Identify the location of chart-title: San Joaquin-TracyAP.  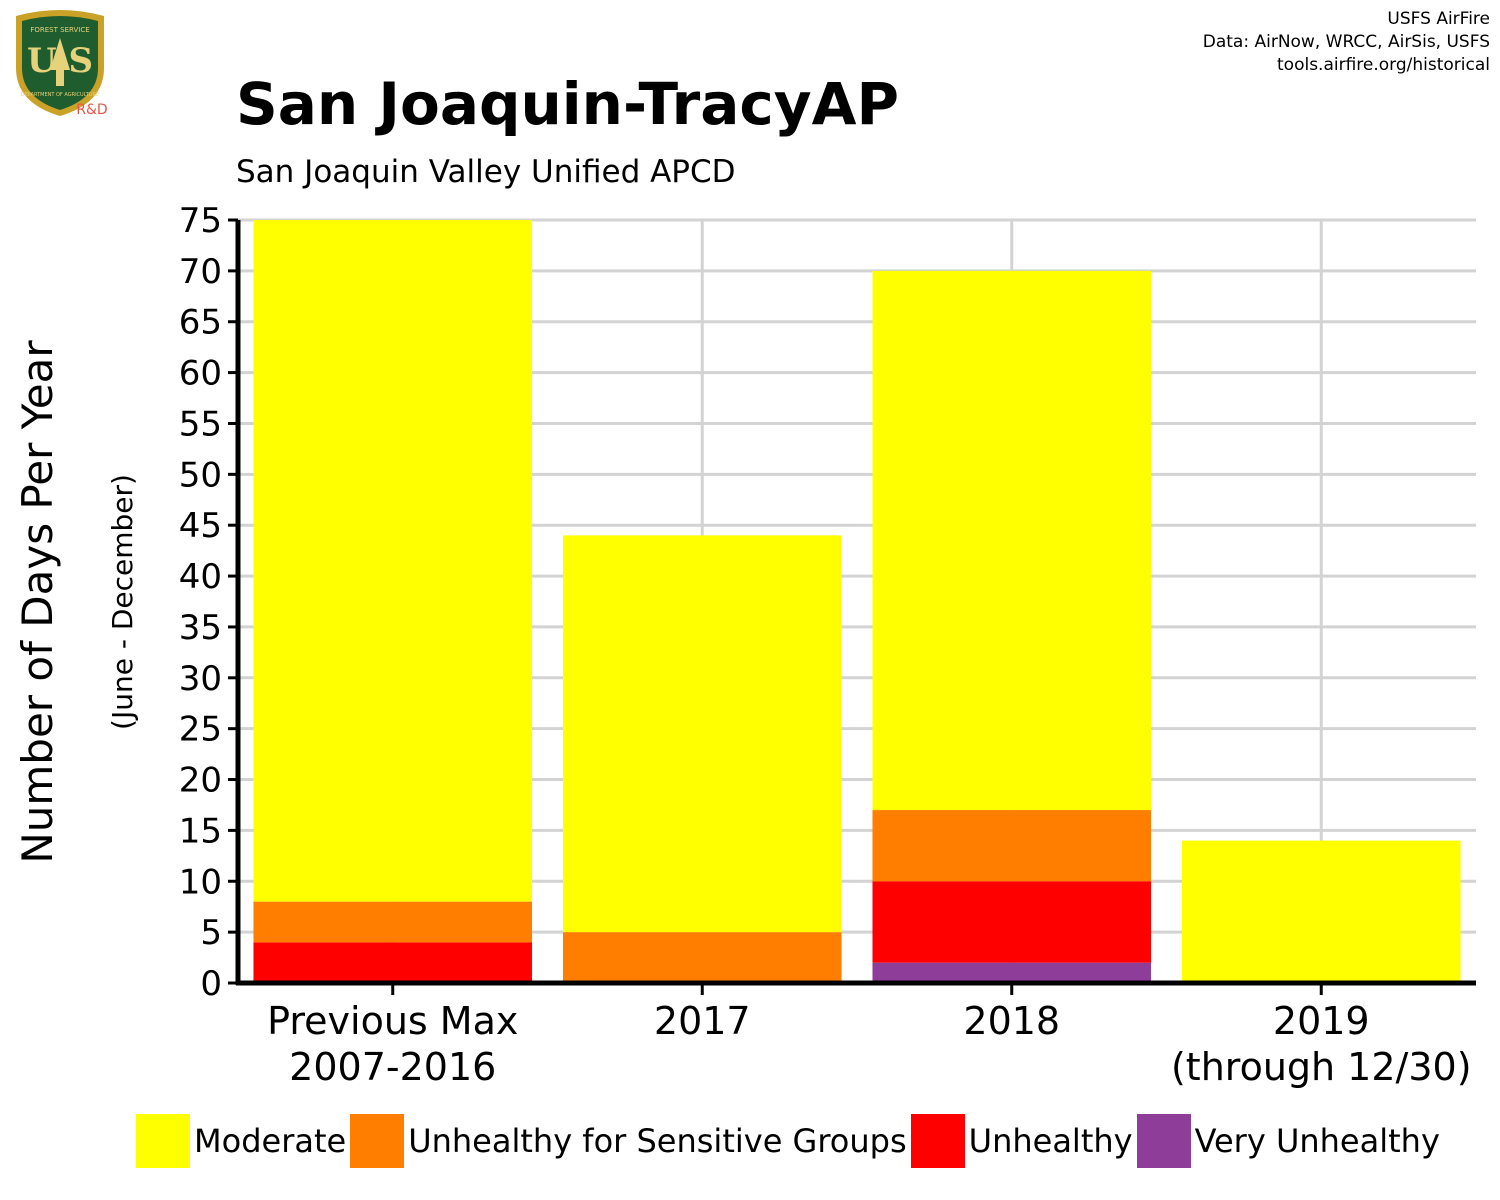
(568, 104).